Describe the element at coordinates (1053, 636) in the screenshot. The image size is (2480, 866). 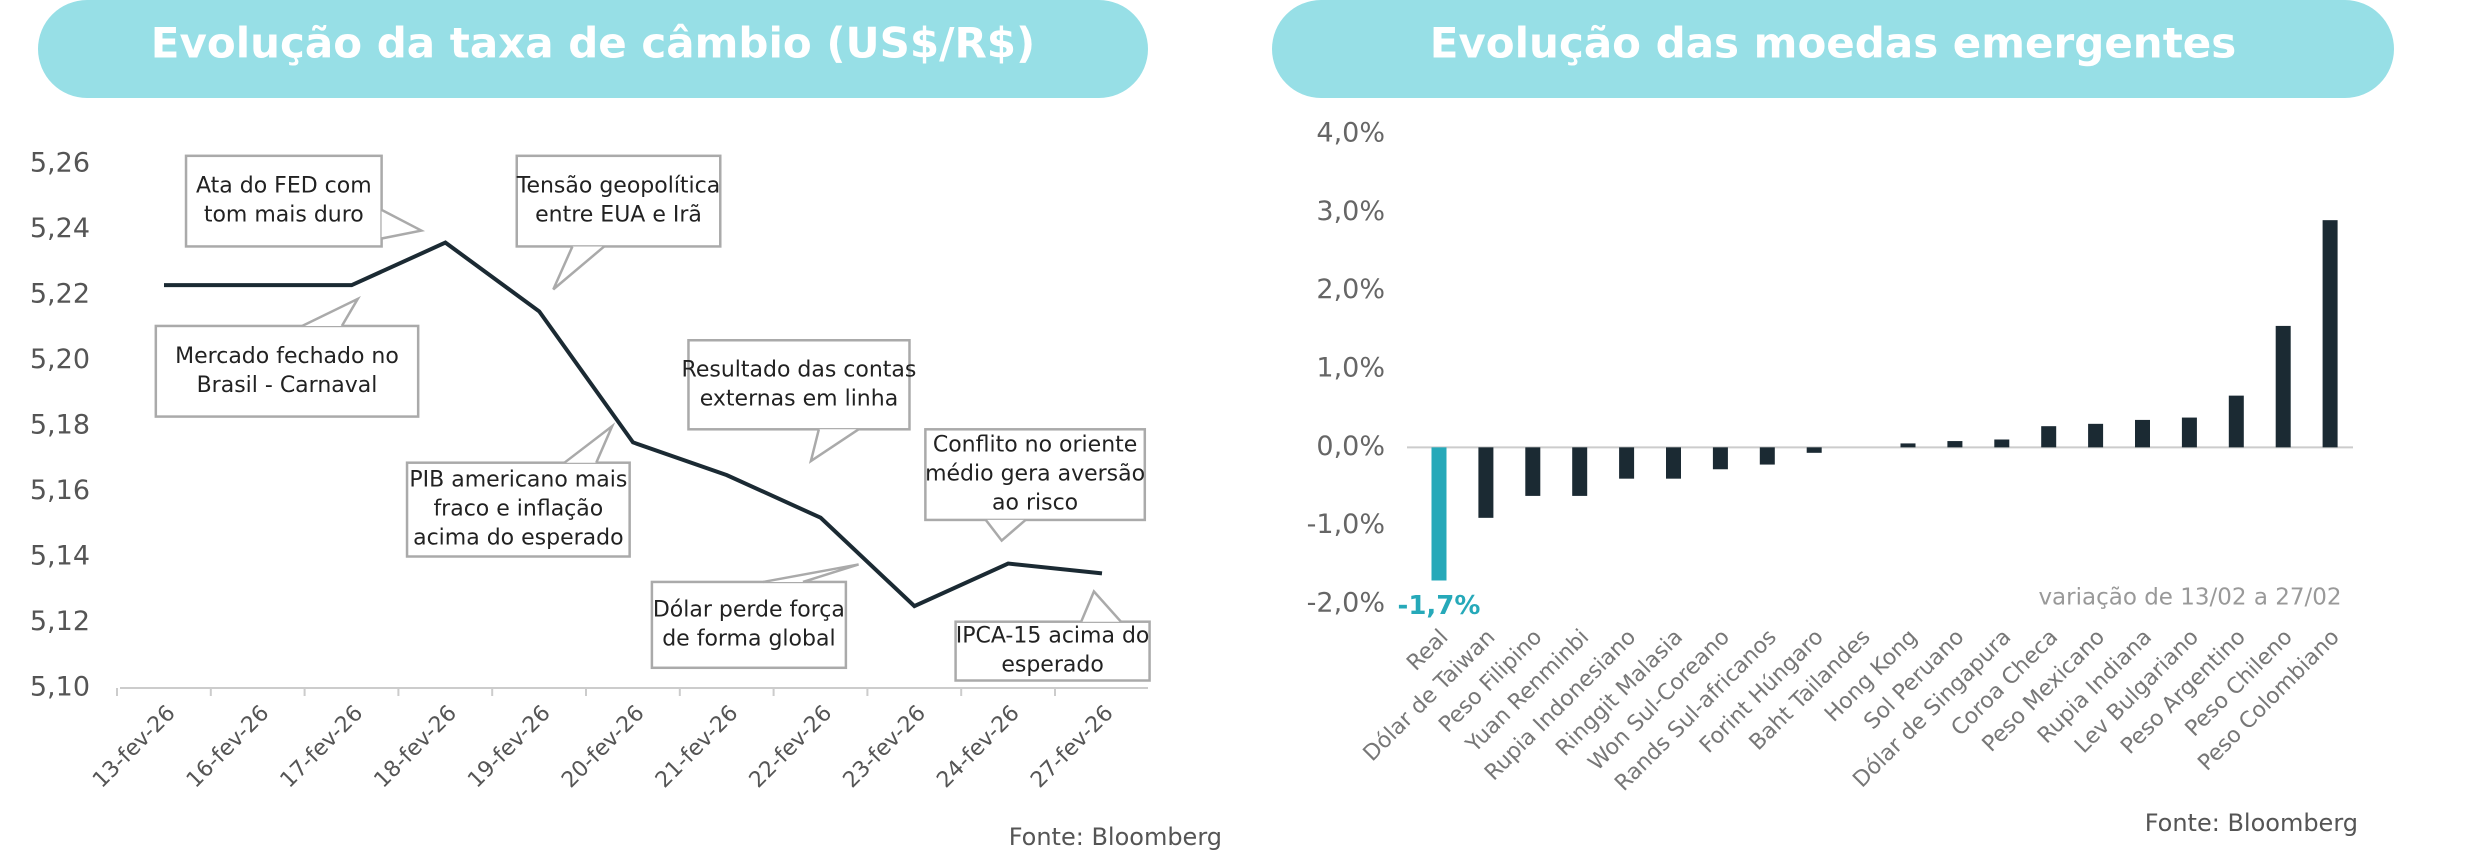
I see `annotation-text: IPCA-15 acima do` at that location.